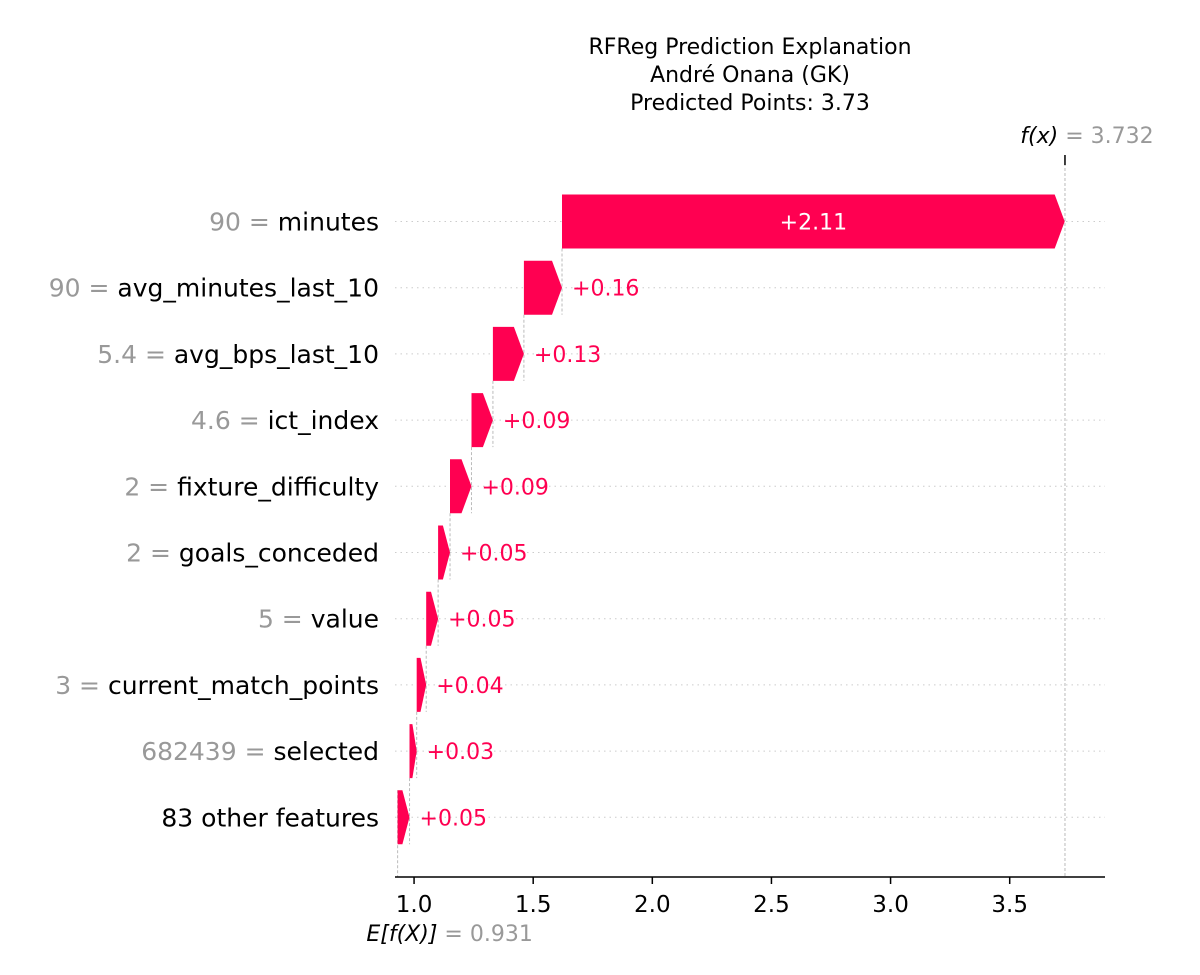  I want to click on base-value-annotation: E[f(X)] = 0.931, so click(449, 934).